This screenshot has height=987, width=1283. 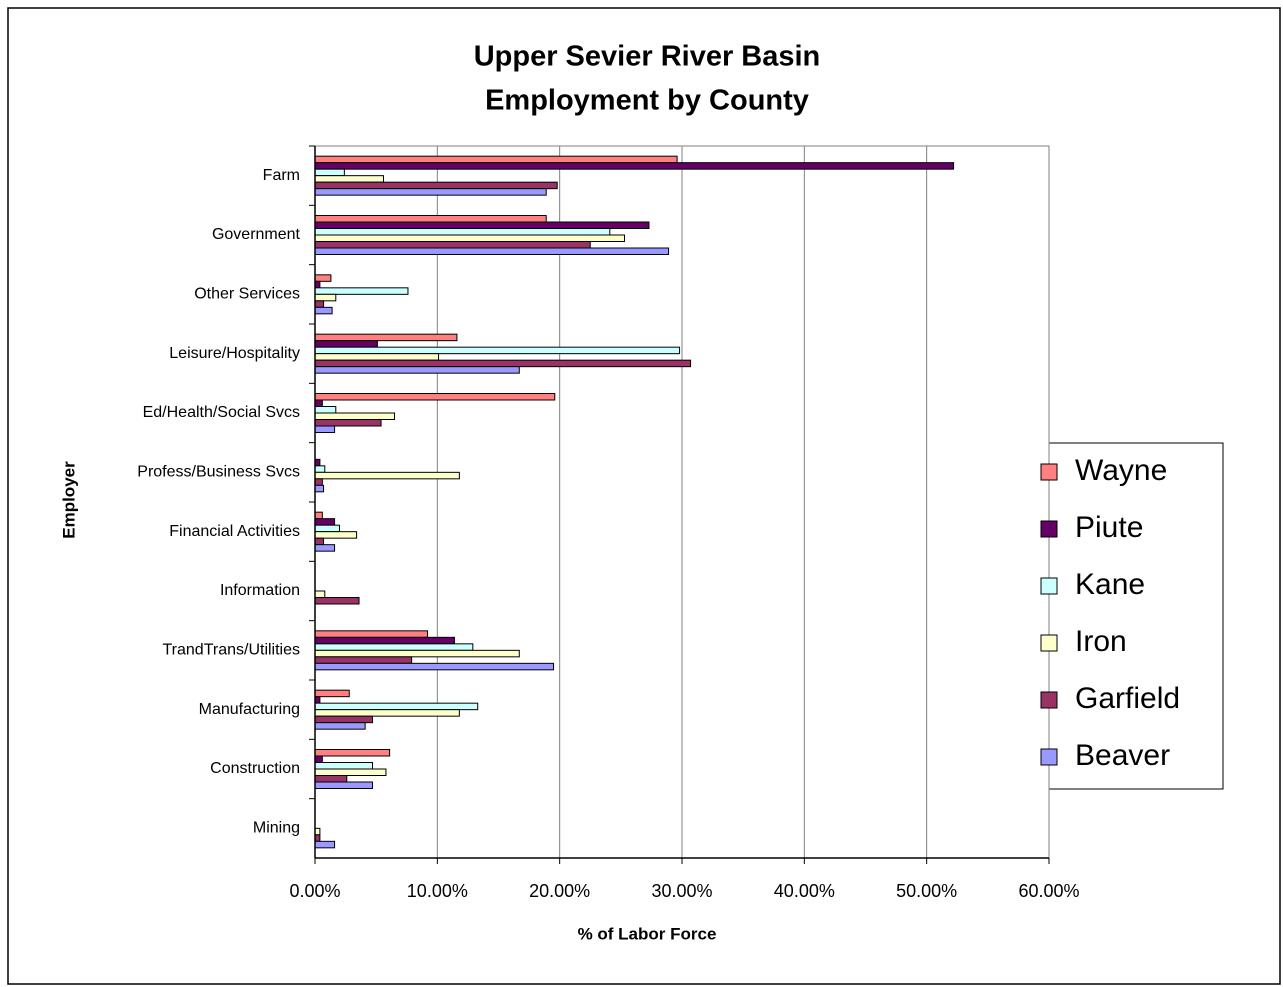 What do you see at coordinates (647, 101) in the screenshot?
I see `chart-title: Employment by County` at bounding box center [647, 101].